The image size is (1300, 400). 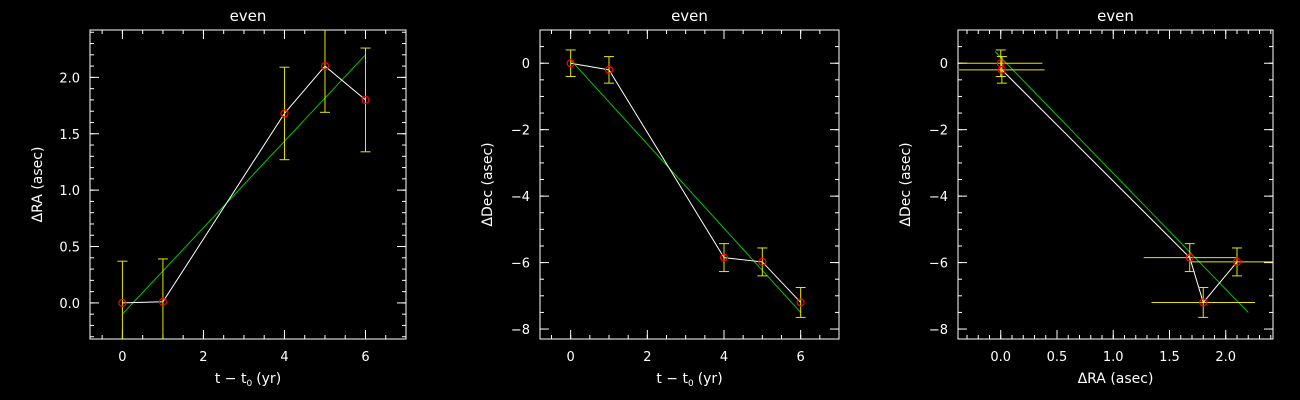 I want to click on x-tick-label: 0.5, so click(x=1057, y=357).